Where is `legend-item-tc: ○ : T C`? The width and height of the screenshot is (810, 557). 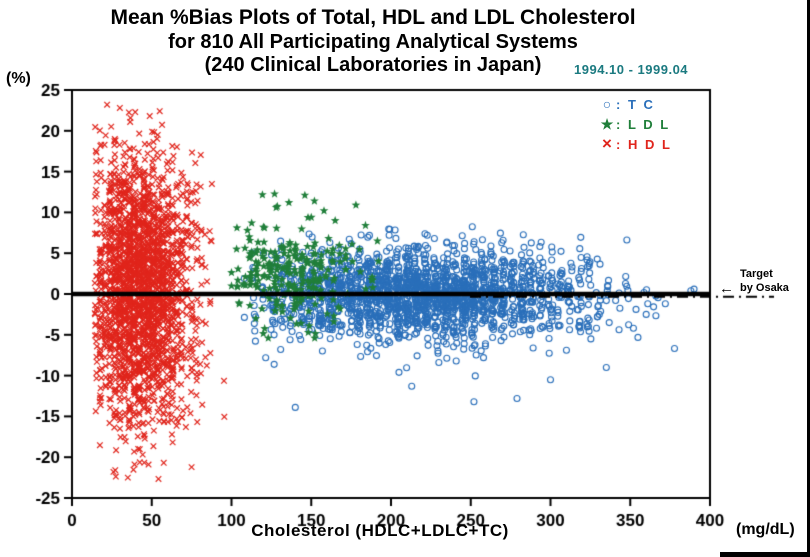
legend-item-tc: ○ : T C is located at coordinates (635, 104).